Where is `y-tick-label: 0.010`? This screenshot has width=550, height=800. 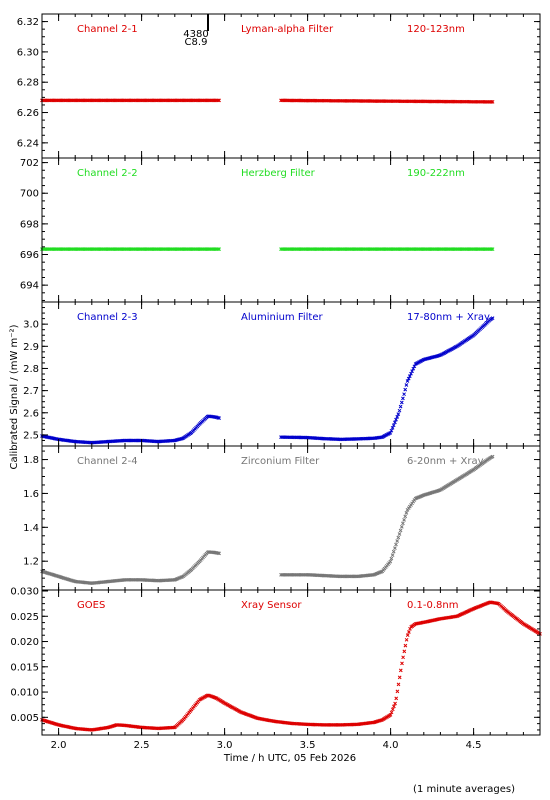 y-tick-label: 0.010 is located at coordinates (24, 693).